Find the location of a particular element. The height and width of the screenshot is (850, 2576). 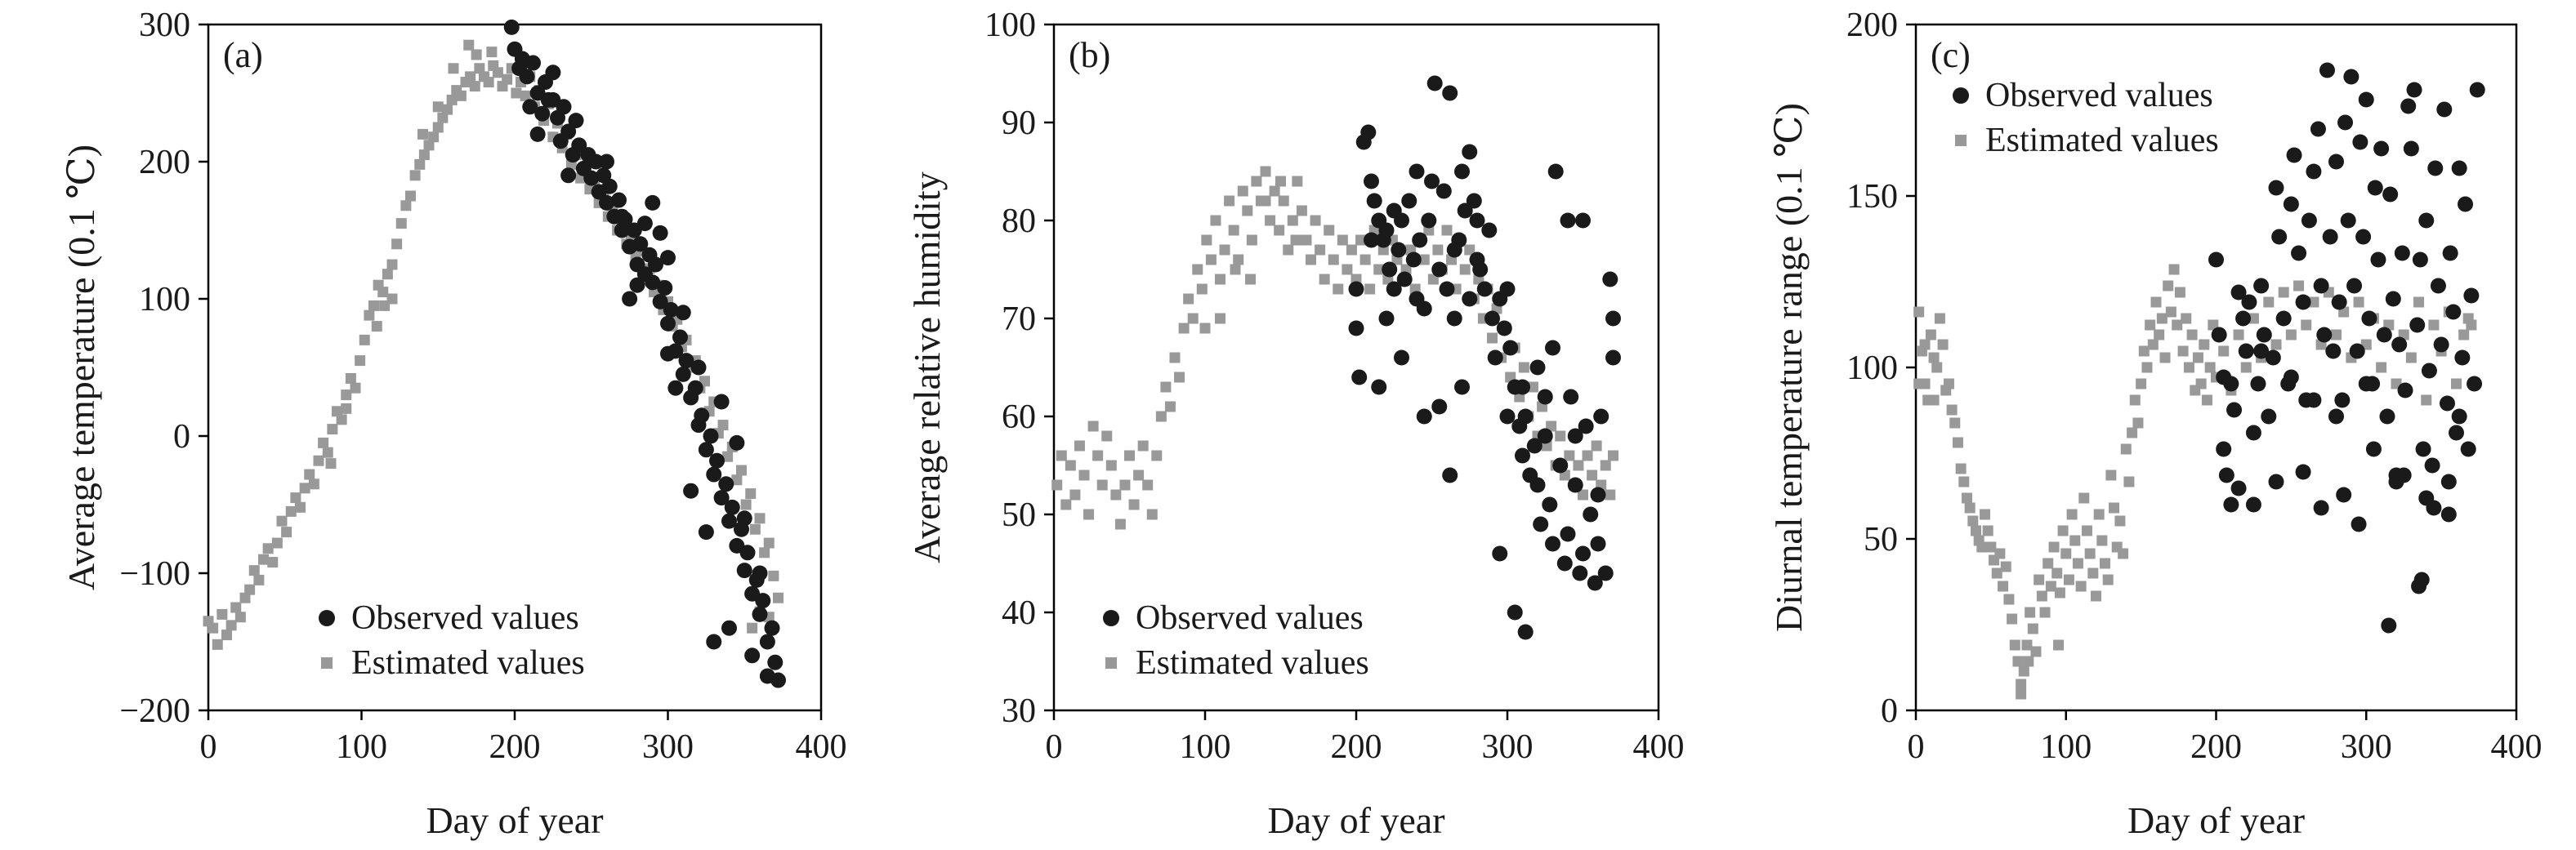

x-axis-title: Day of year is located at coordinates (2216, 820).